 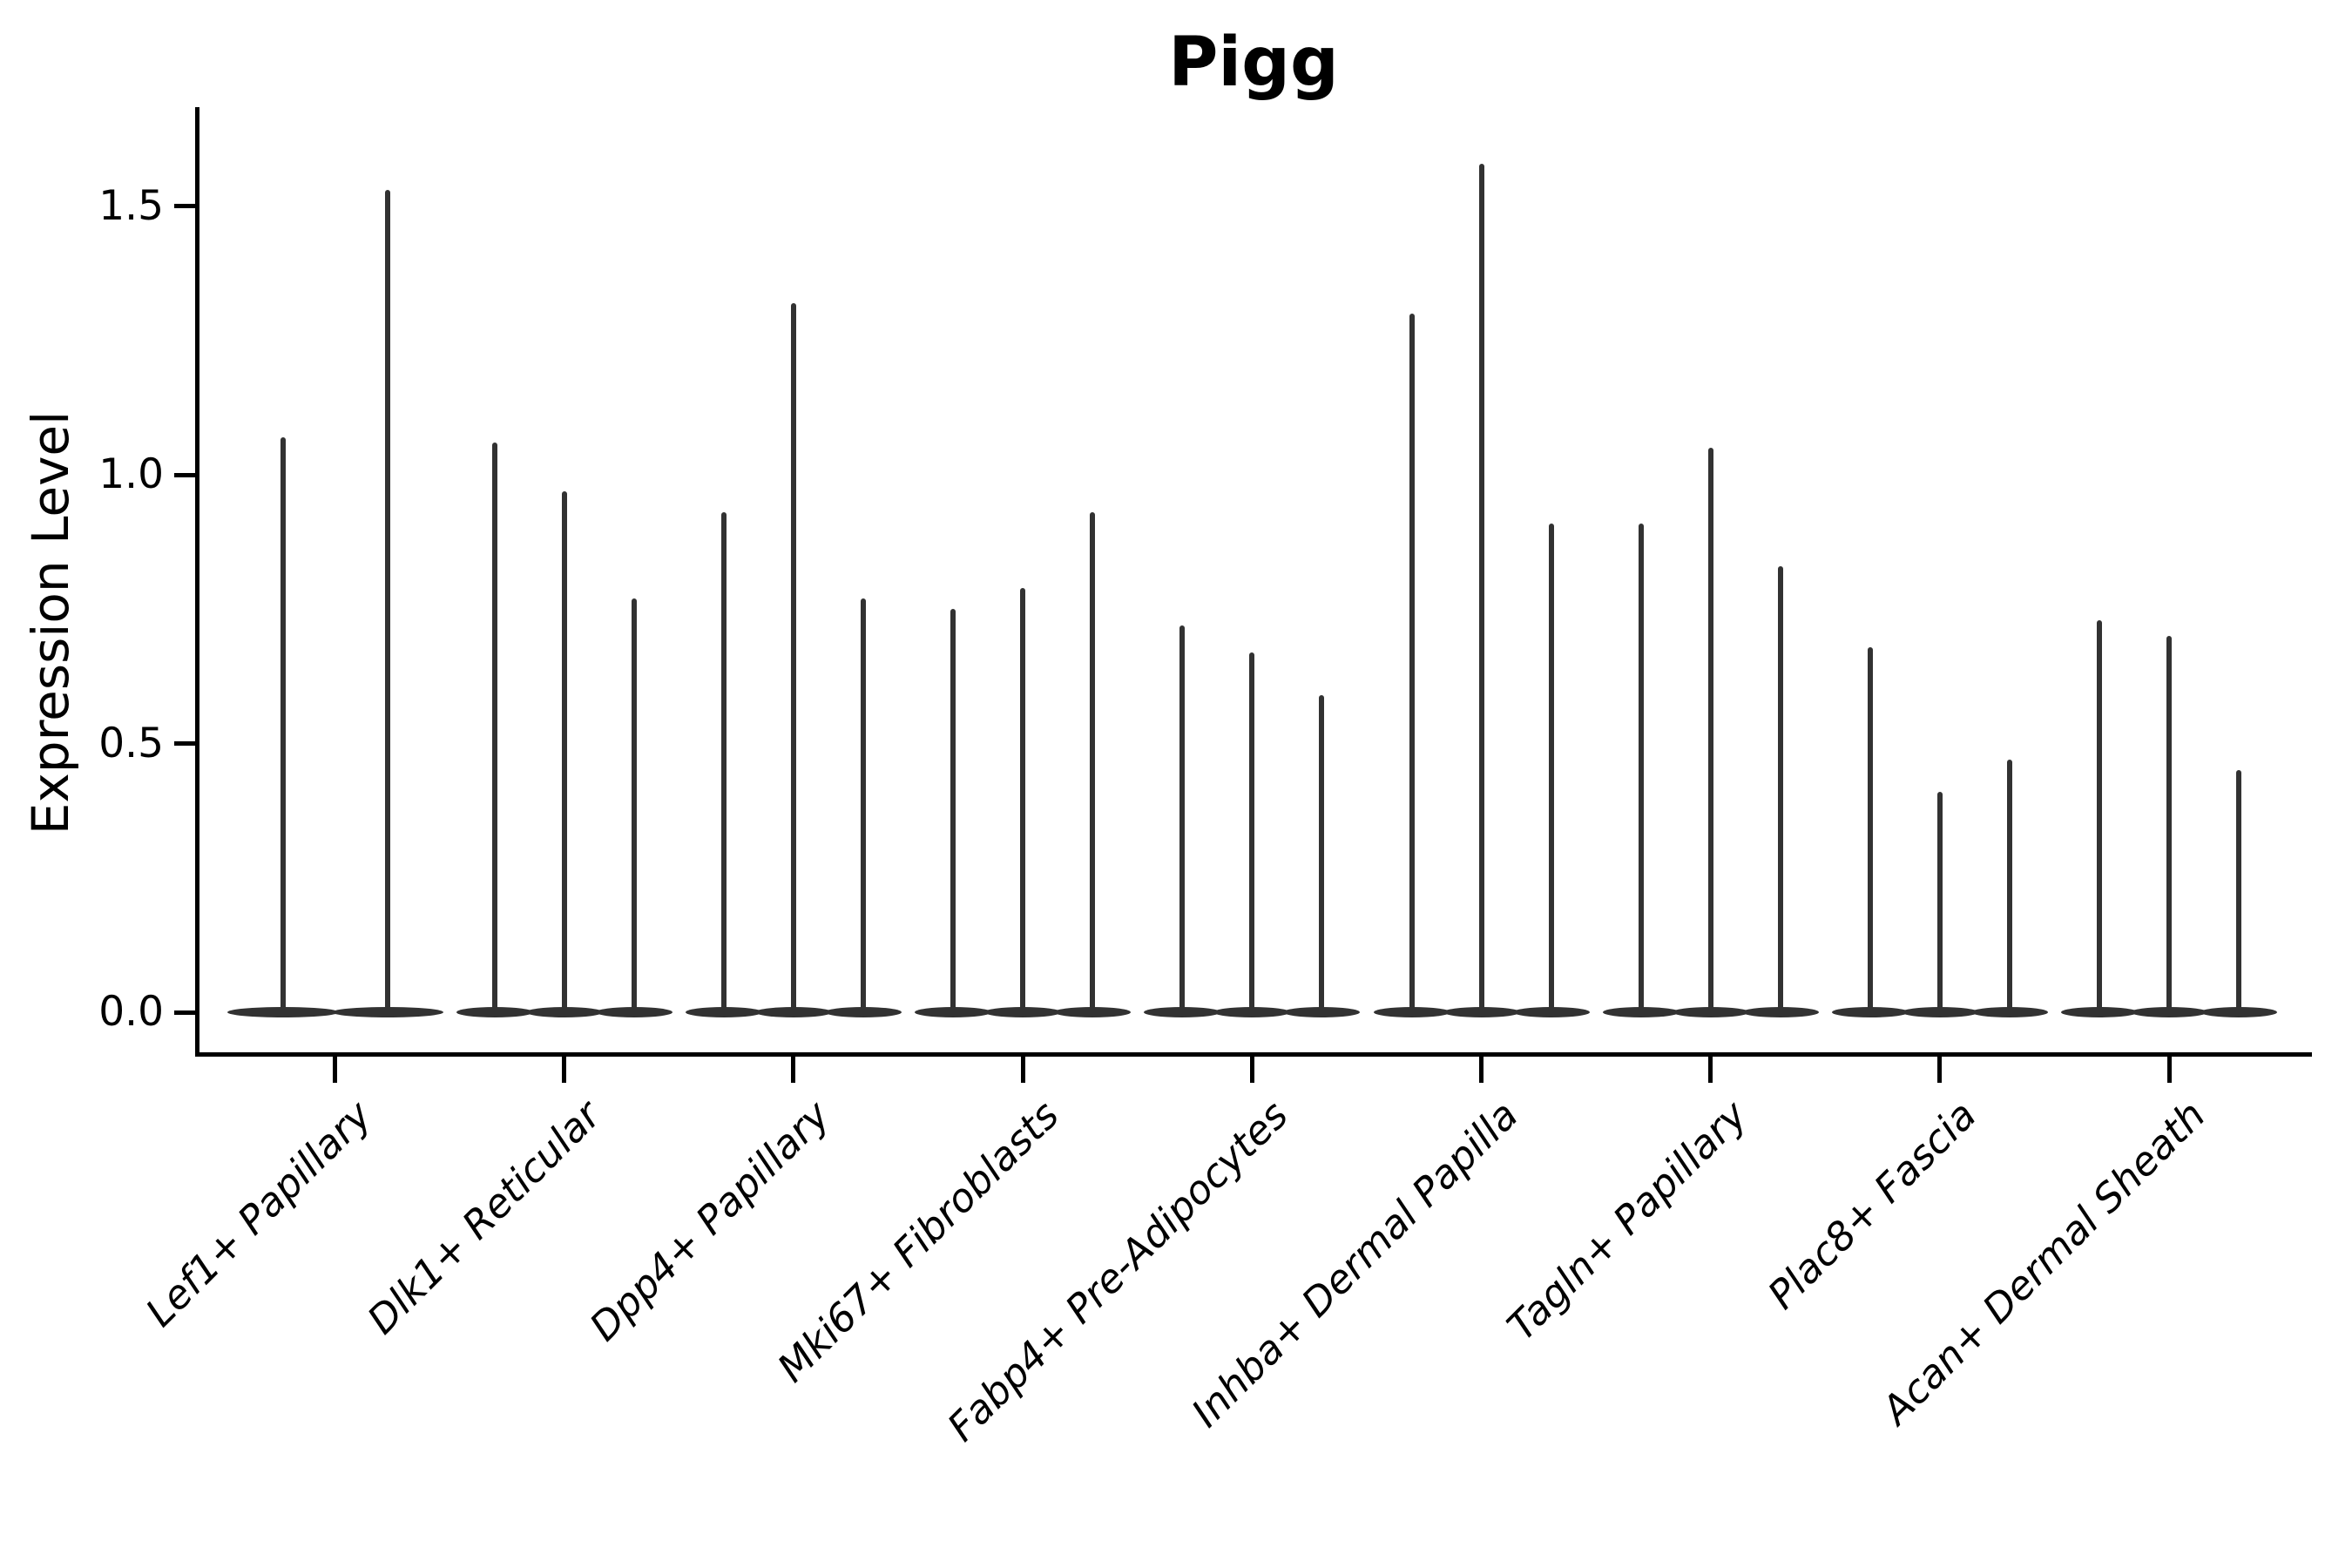 I want to click on y-tick-label: 1.0, so click(x=131, y=475).